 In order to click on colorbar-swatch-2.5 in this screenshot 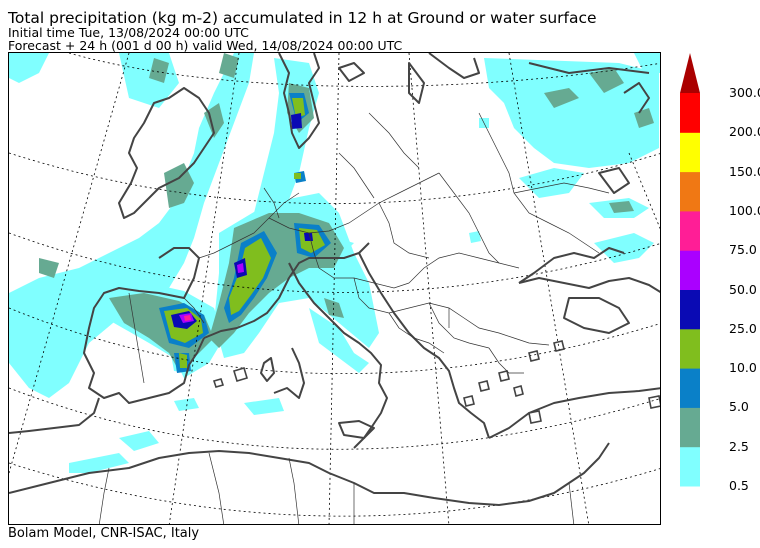, I will do `click(690, 427)`.